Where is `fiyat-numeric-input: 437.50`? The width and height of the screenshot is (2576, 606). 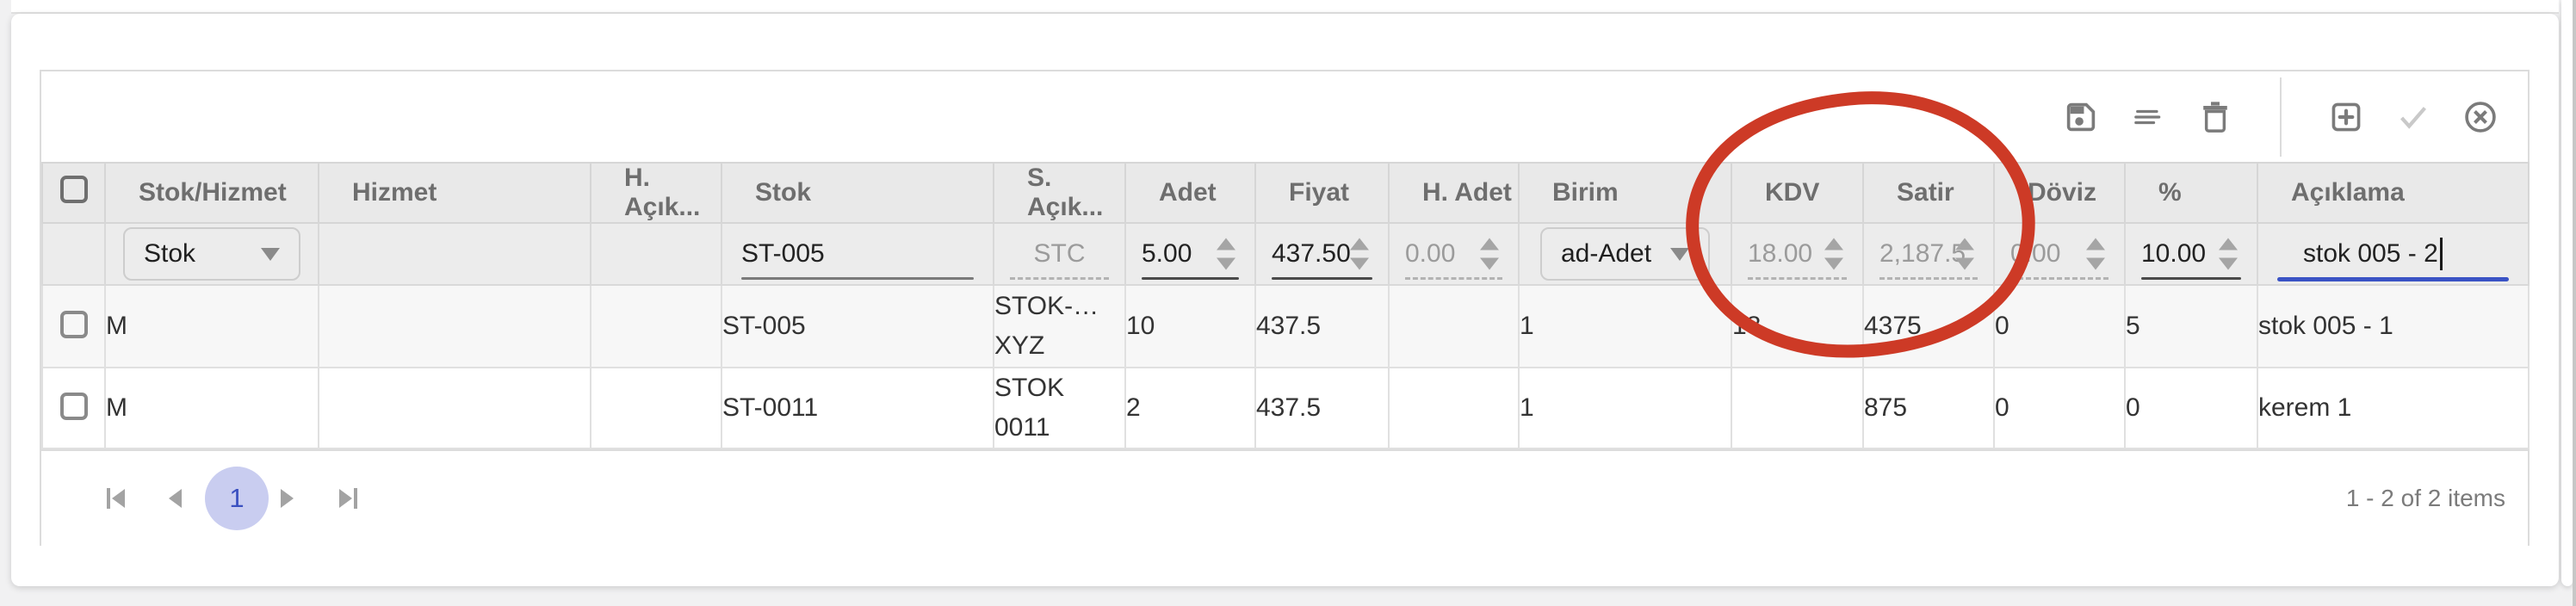 fiyat-numeric-input: 437.50 is located at coordinates (1322, 253).